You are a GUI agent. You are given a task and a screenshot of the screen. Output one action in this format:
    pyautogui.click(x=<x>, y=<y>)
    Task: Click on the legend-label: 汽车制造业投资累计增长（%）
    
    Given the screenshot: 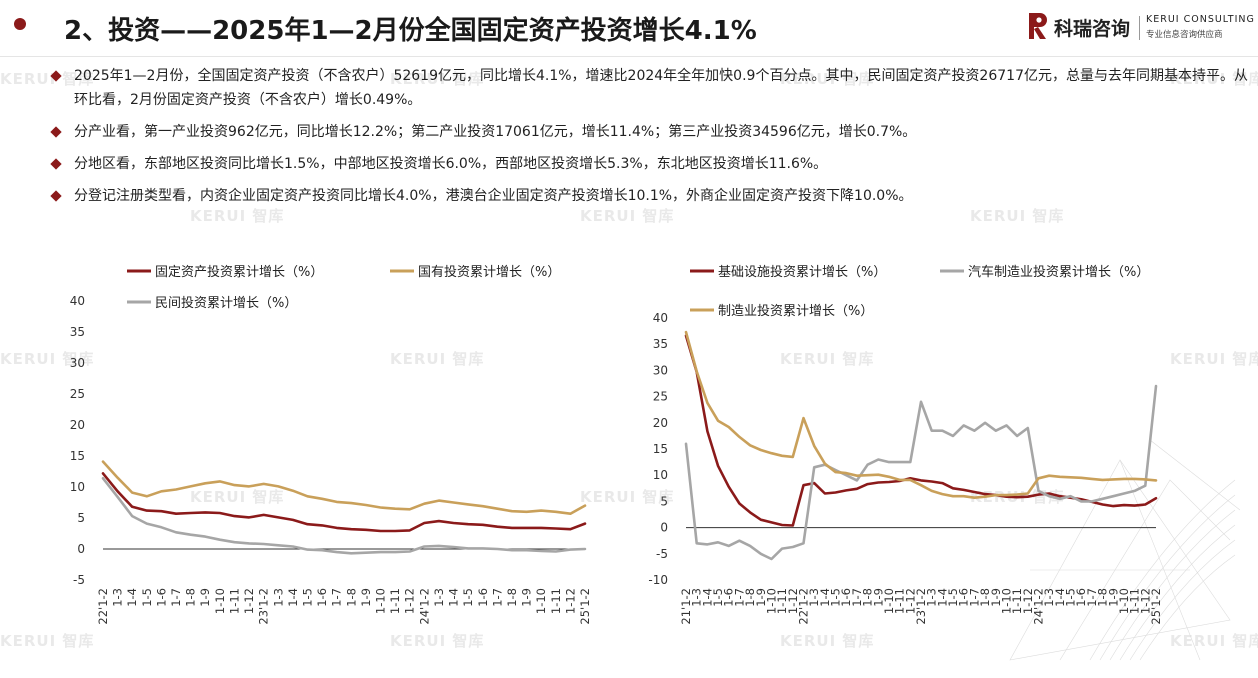 What is the action you would take?
    pyautogui.click(x=1058, y=272)
    